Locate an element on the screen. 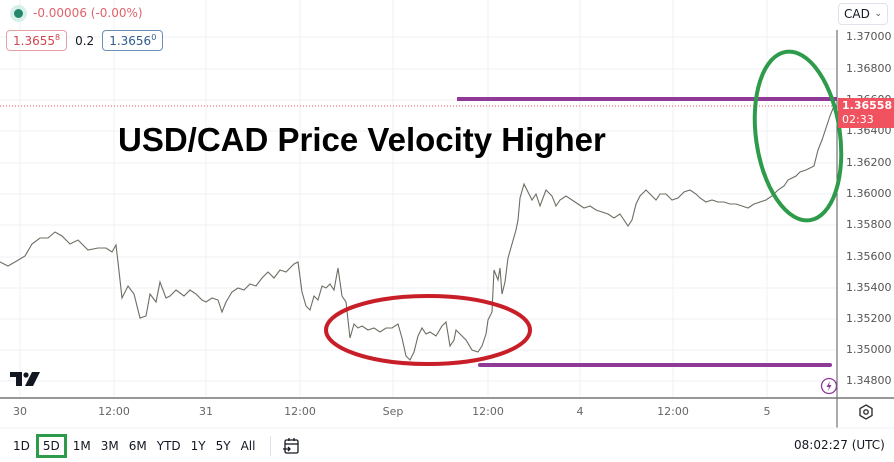  sell-price-sup: 8 is located at coordinates (58, 37).